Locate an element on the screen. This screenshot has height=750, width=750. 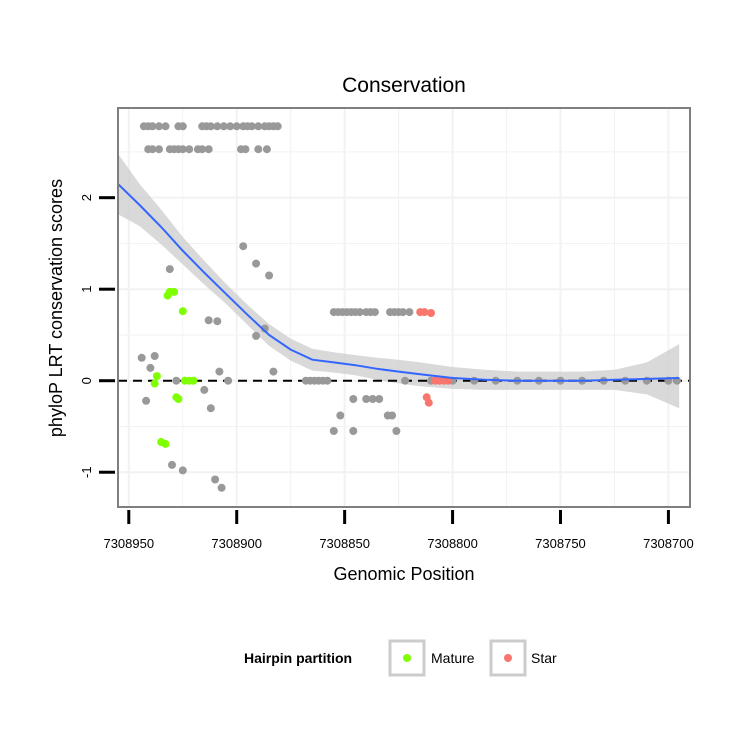
legend-marker-star is located at coordinates (508, 658).